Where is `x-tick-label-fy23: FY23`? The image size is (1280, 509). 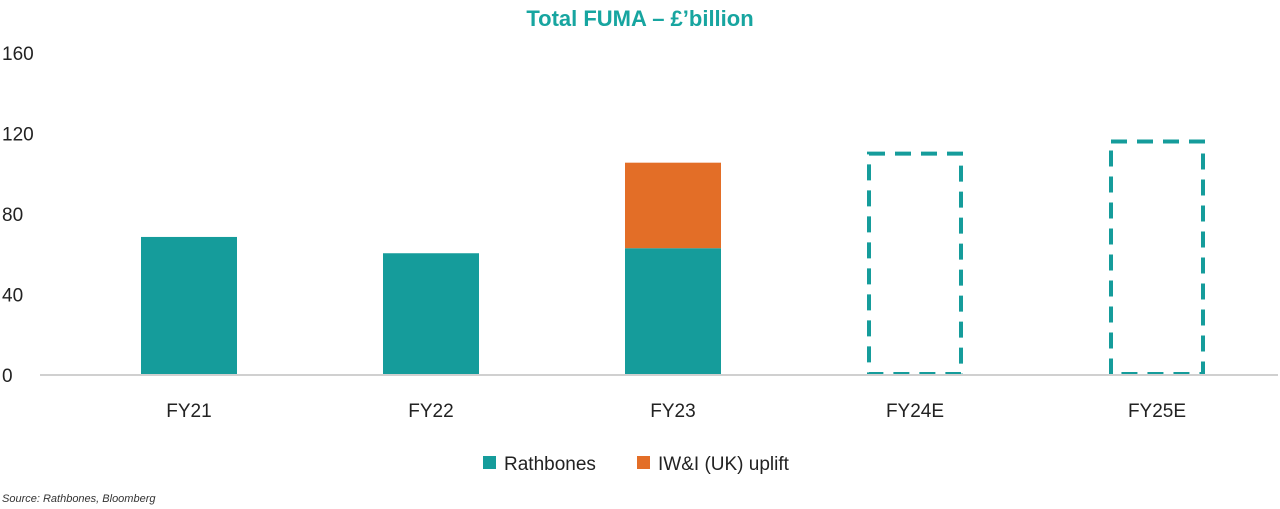
x-tick-label-fy23: FY23 is located at coordinates (672, 411).